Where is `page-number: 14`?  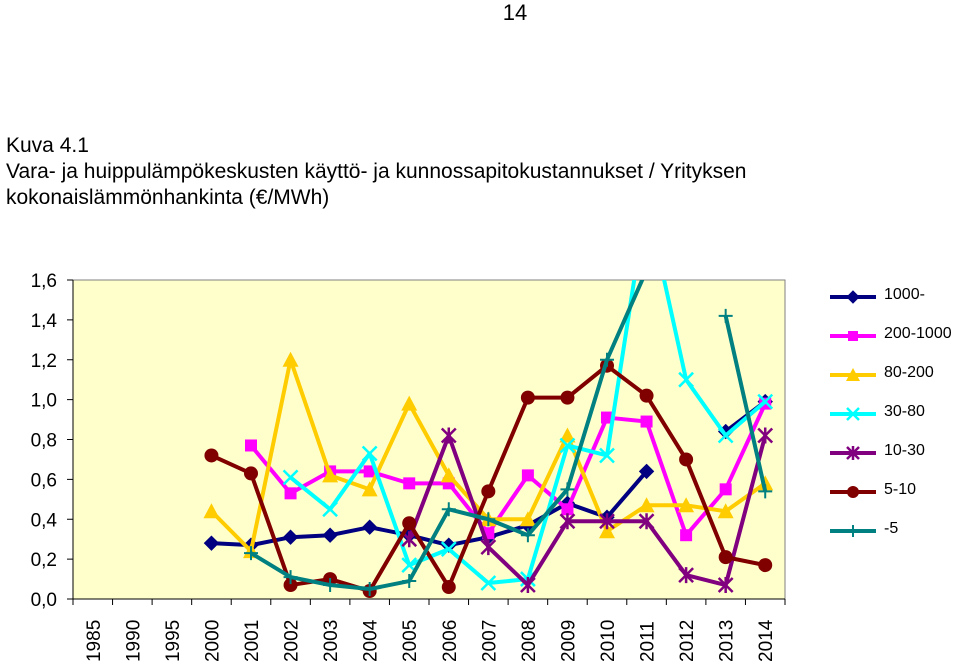 page-number: 14 is located at coordinates (515, 12).